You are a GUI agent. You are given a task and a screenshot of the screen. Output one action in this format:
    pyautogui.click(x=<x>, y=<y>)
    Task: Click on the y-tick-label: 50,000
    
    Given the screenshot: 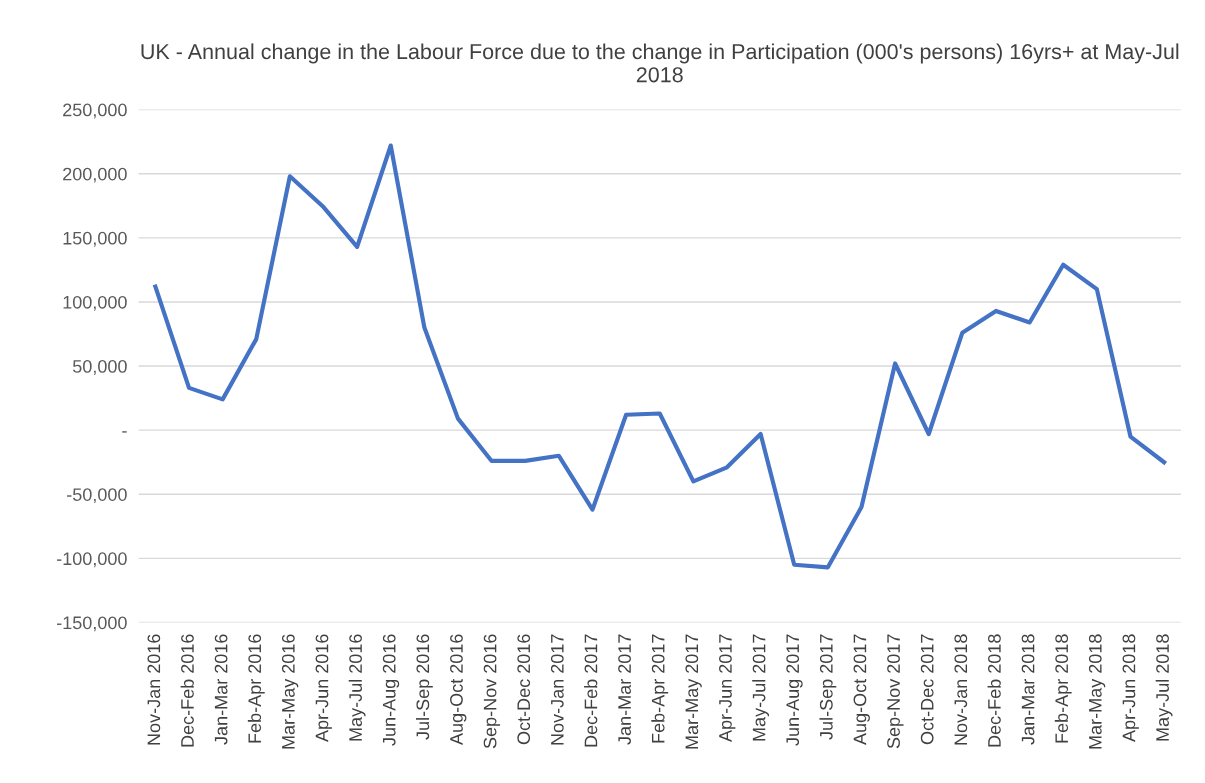 What is the action you would take?
    pyautogui.click(x=99, y=367)
    